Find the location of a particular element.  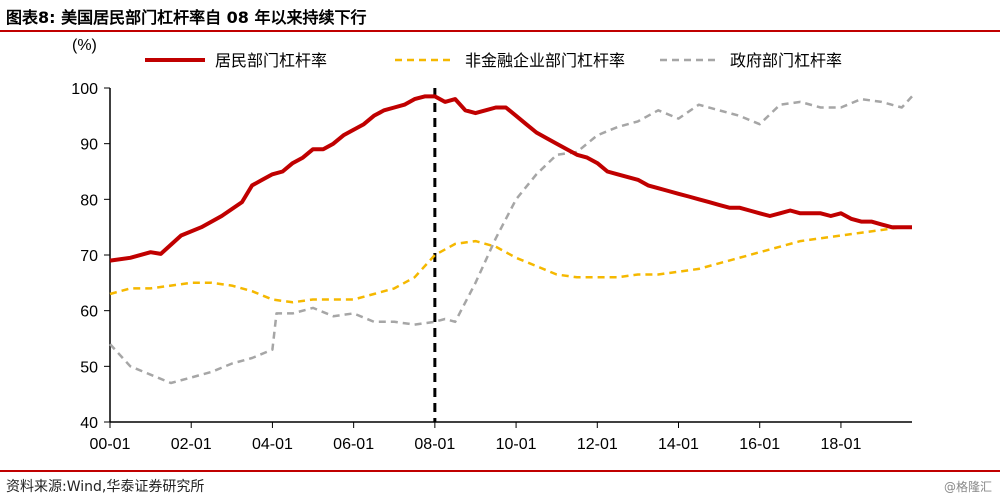

y-tick-label: 40 is located at coordinates (89, 423).